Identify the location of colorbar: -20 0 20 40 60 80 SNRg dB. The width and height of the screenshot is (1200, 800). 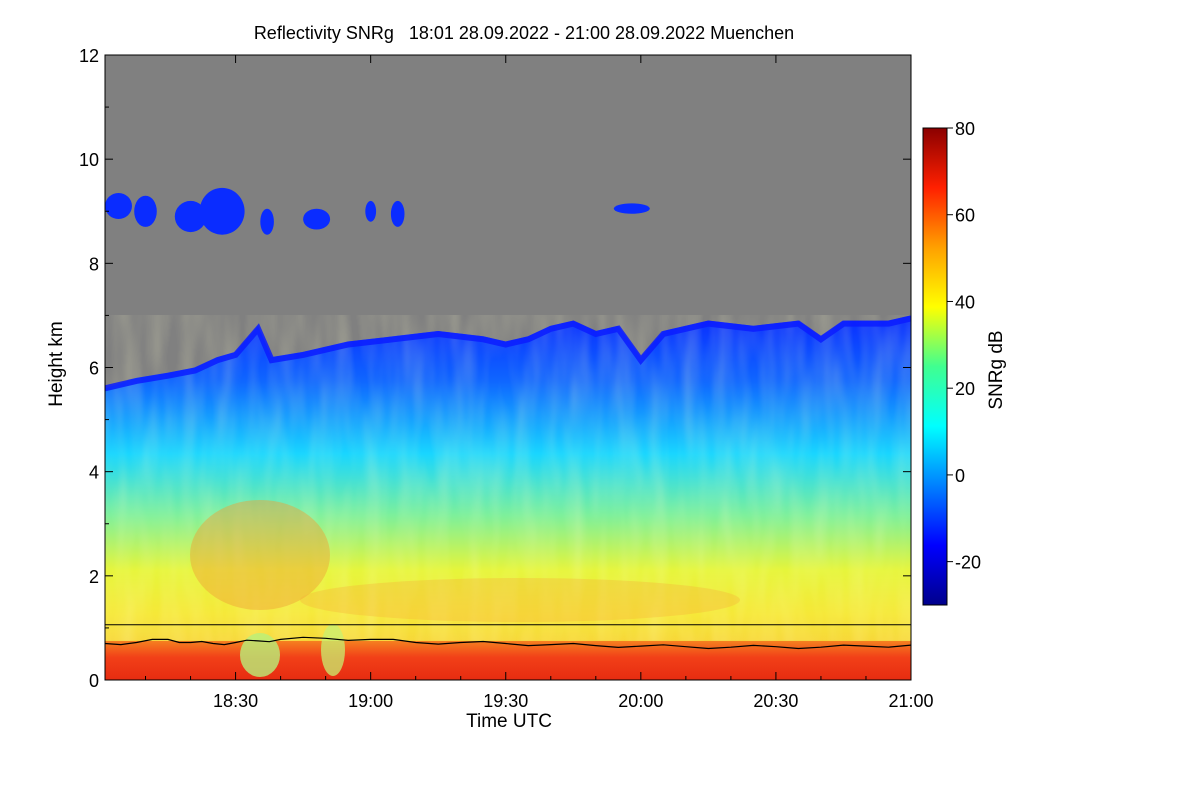
(964, 362).